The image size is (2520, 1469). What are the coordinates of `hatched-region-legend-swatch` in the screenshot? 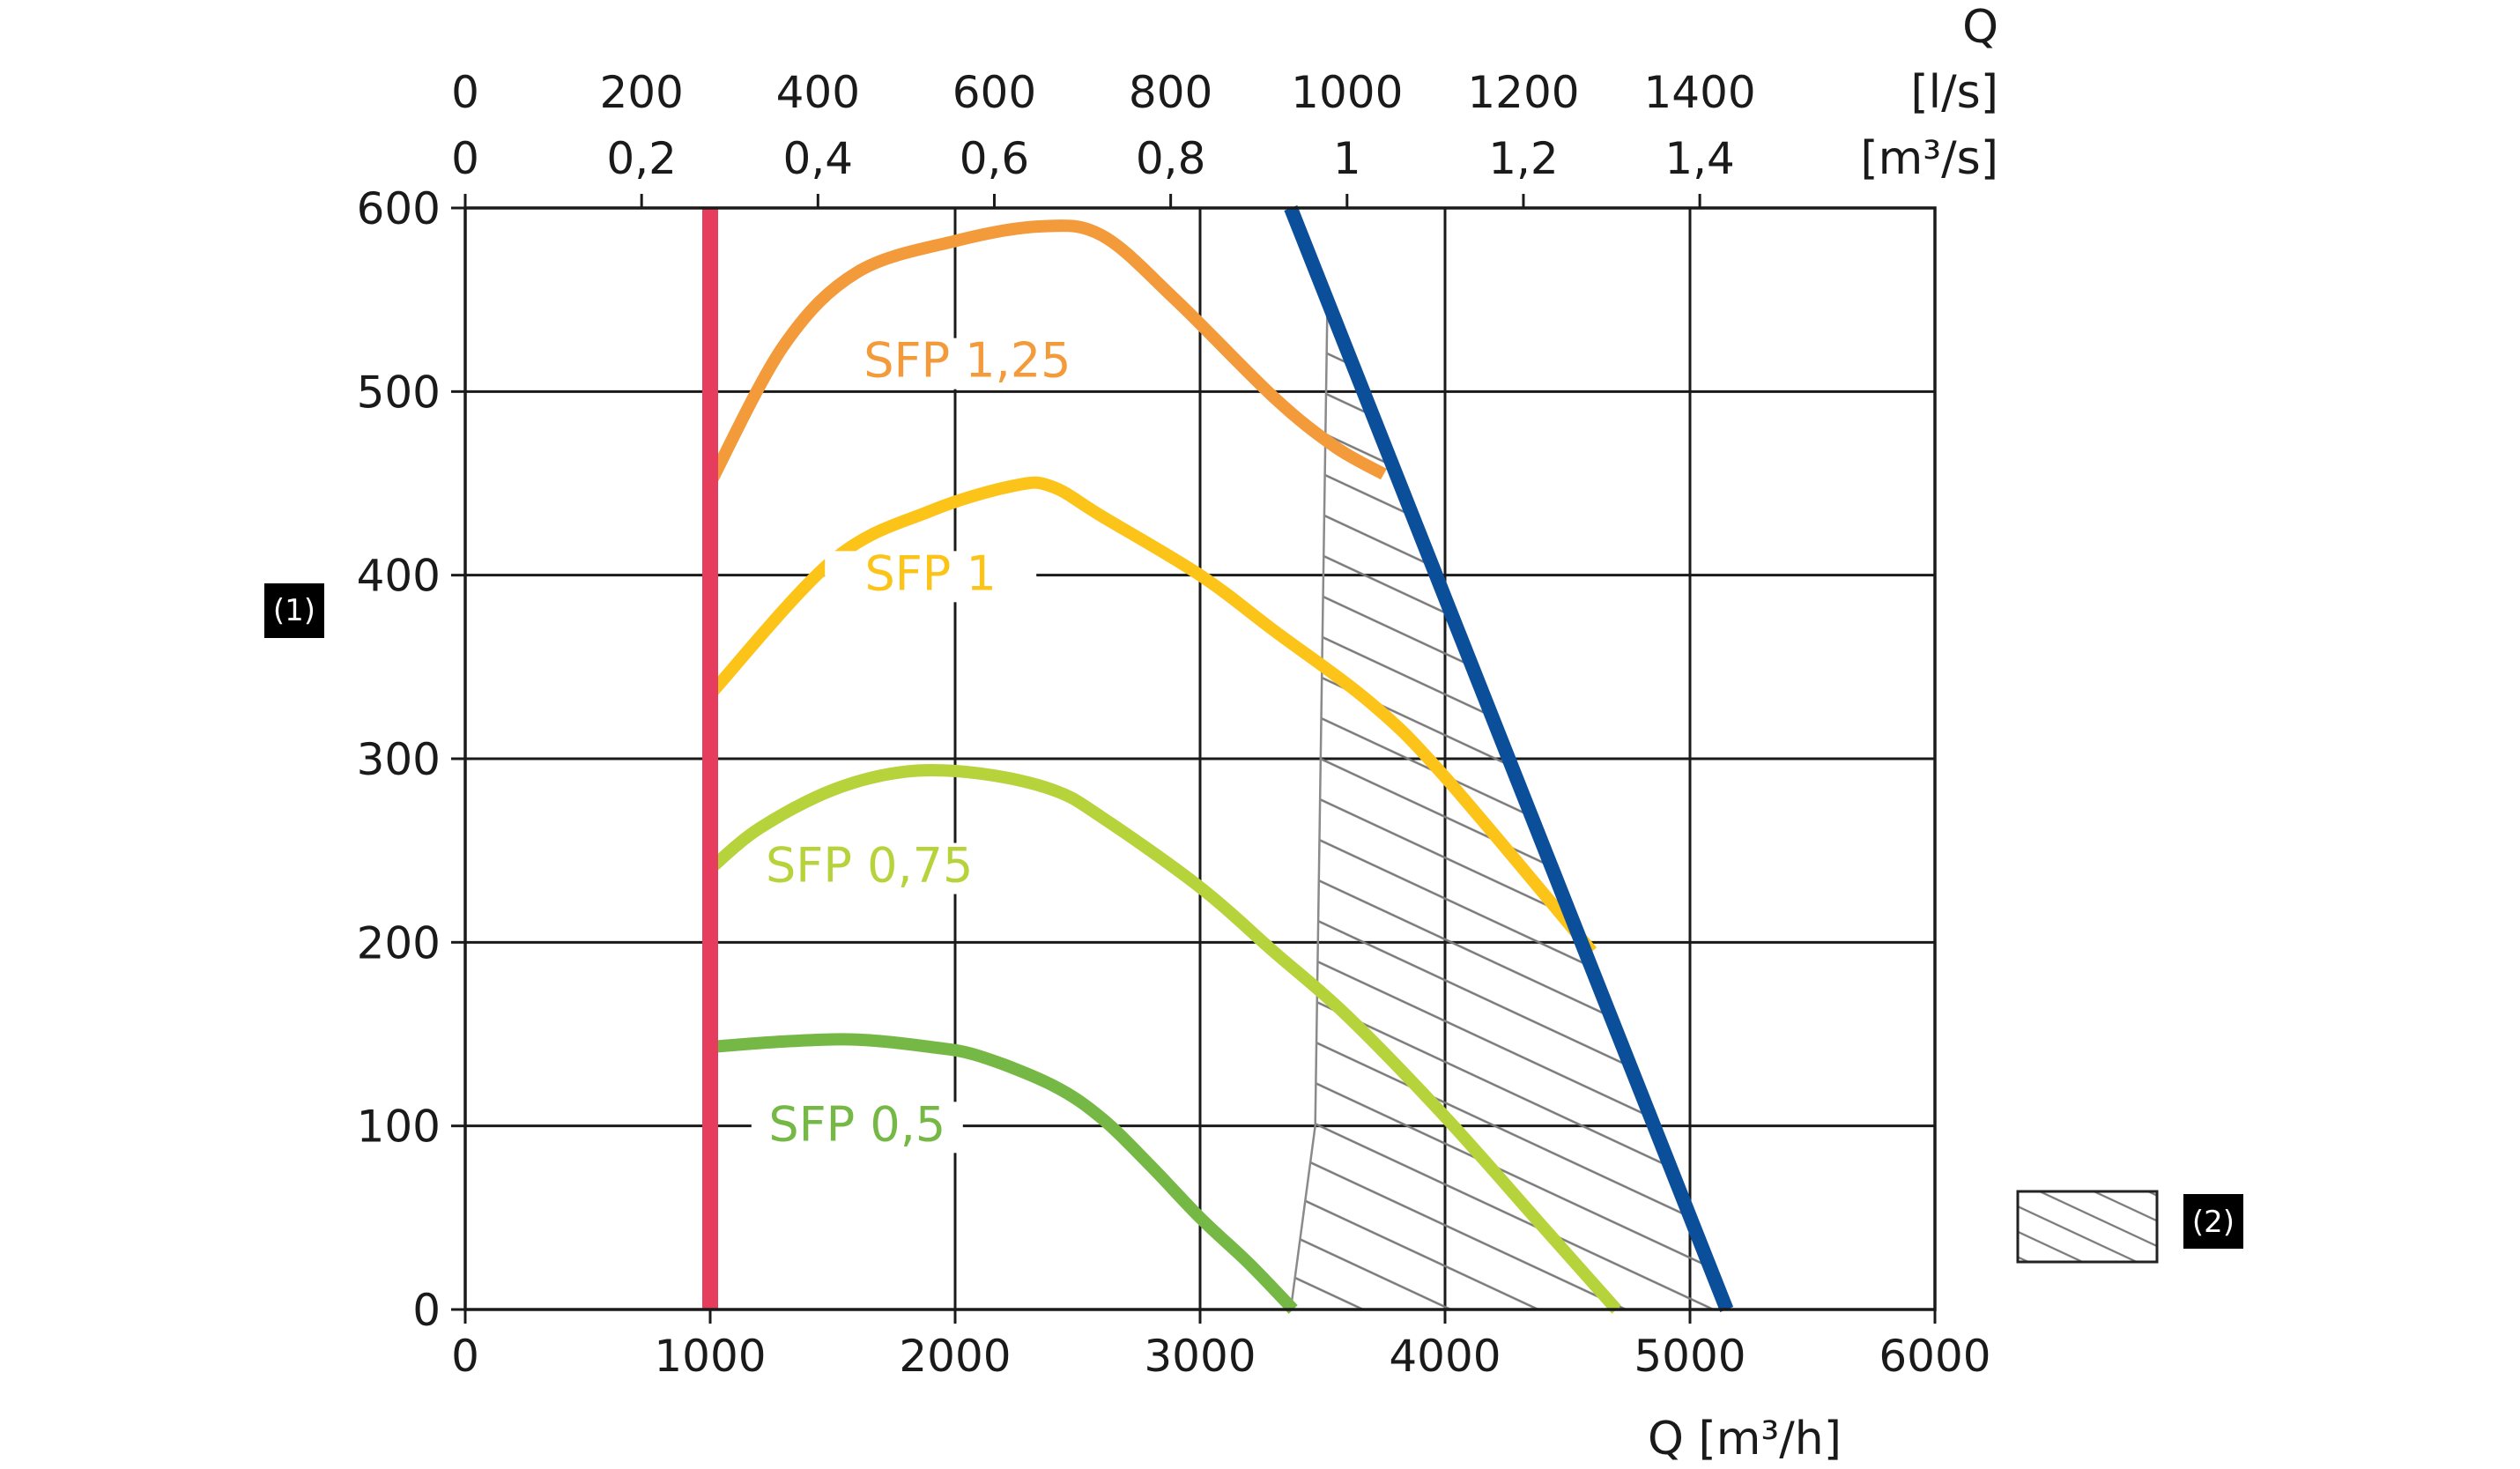 It's located at (2087, 1227).